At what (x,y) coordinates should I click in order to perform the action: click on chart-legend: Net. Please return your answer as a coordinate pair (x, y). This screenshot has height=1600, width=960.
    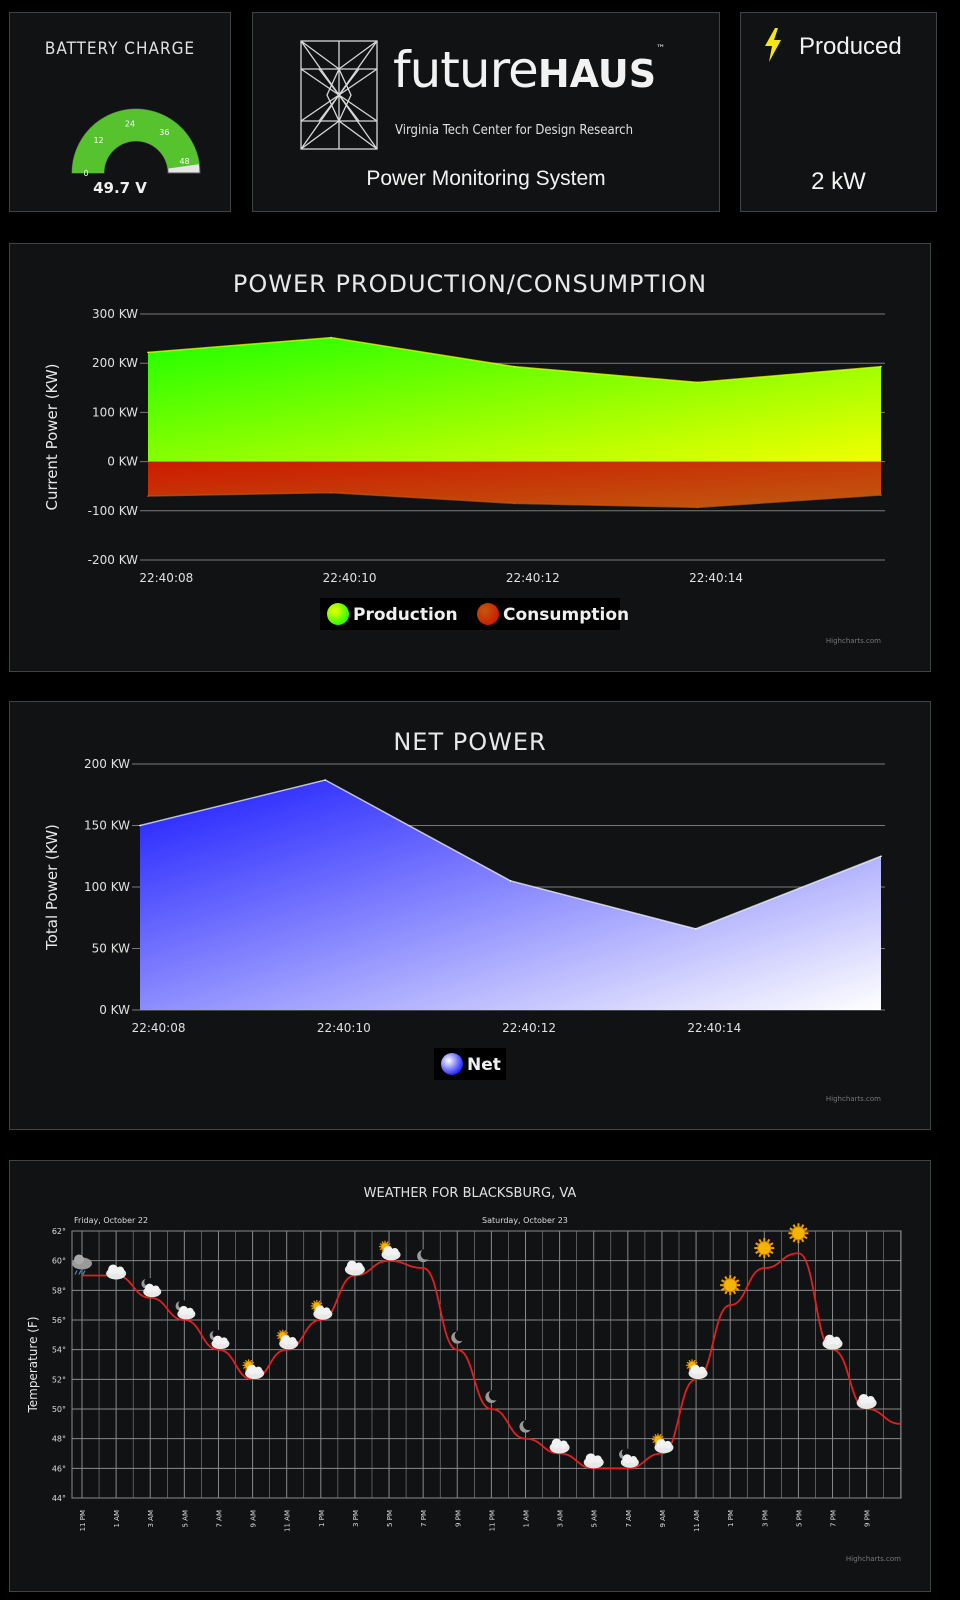
    Looking at the image, I should click on (470, 1064).